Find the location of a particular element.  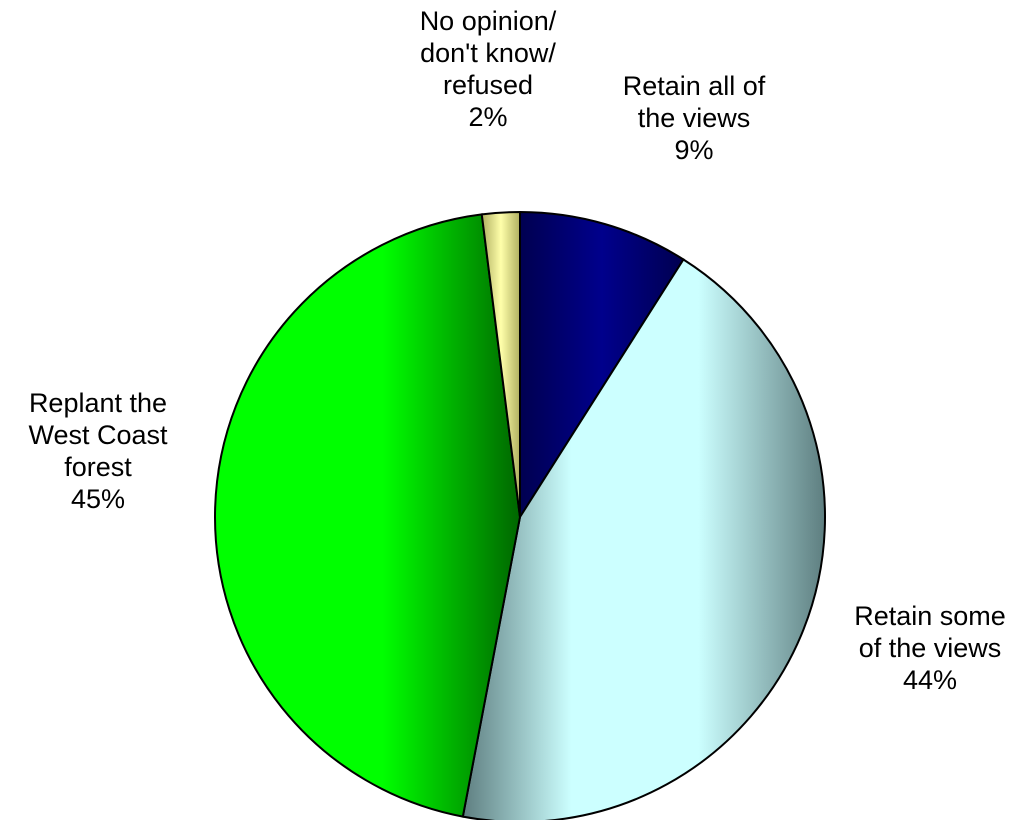

slice-label-line-1-1: of the views is located at coordinates (930, 648).